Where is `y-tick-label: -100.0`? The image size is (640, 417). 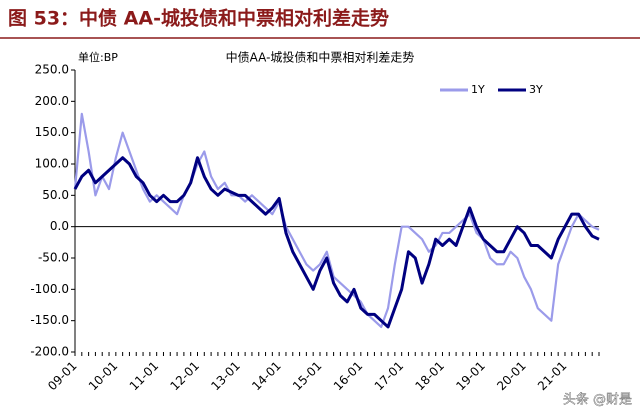 y-tick-label: -100.0 is located at coordinates (49, 289).